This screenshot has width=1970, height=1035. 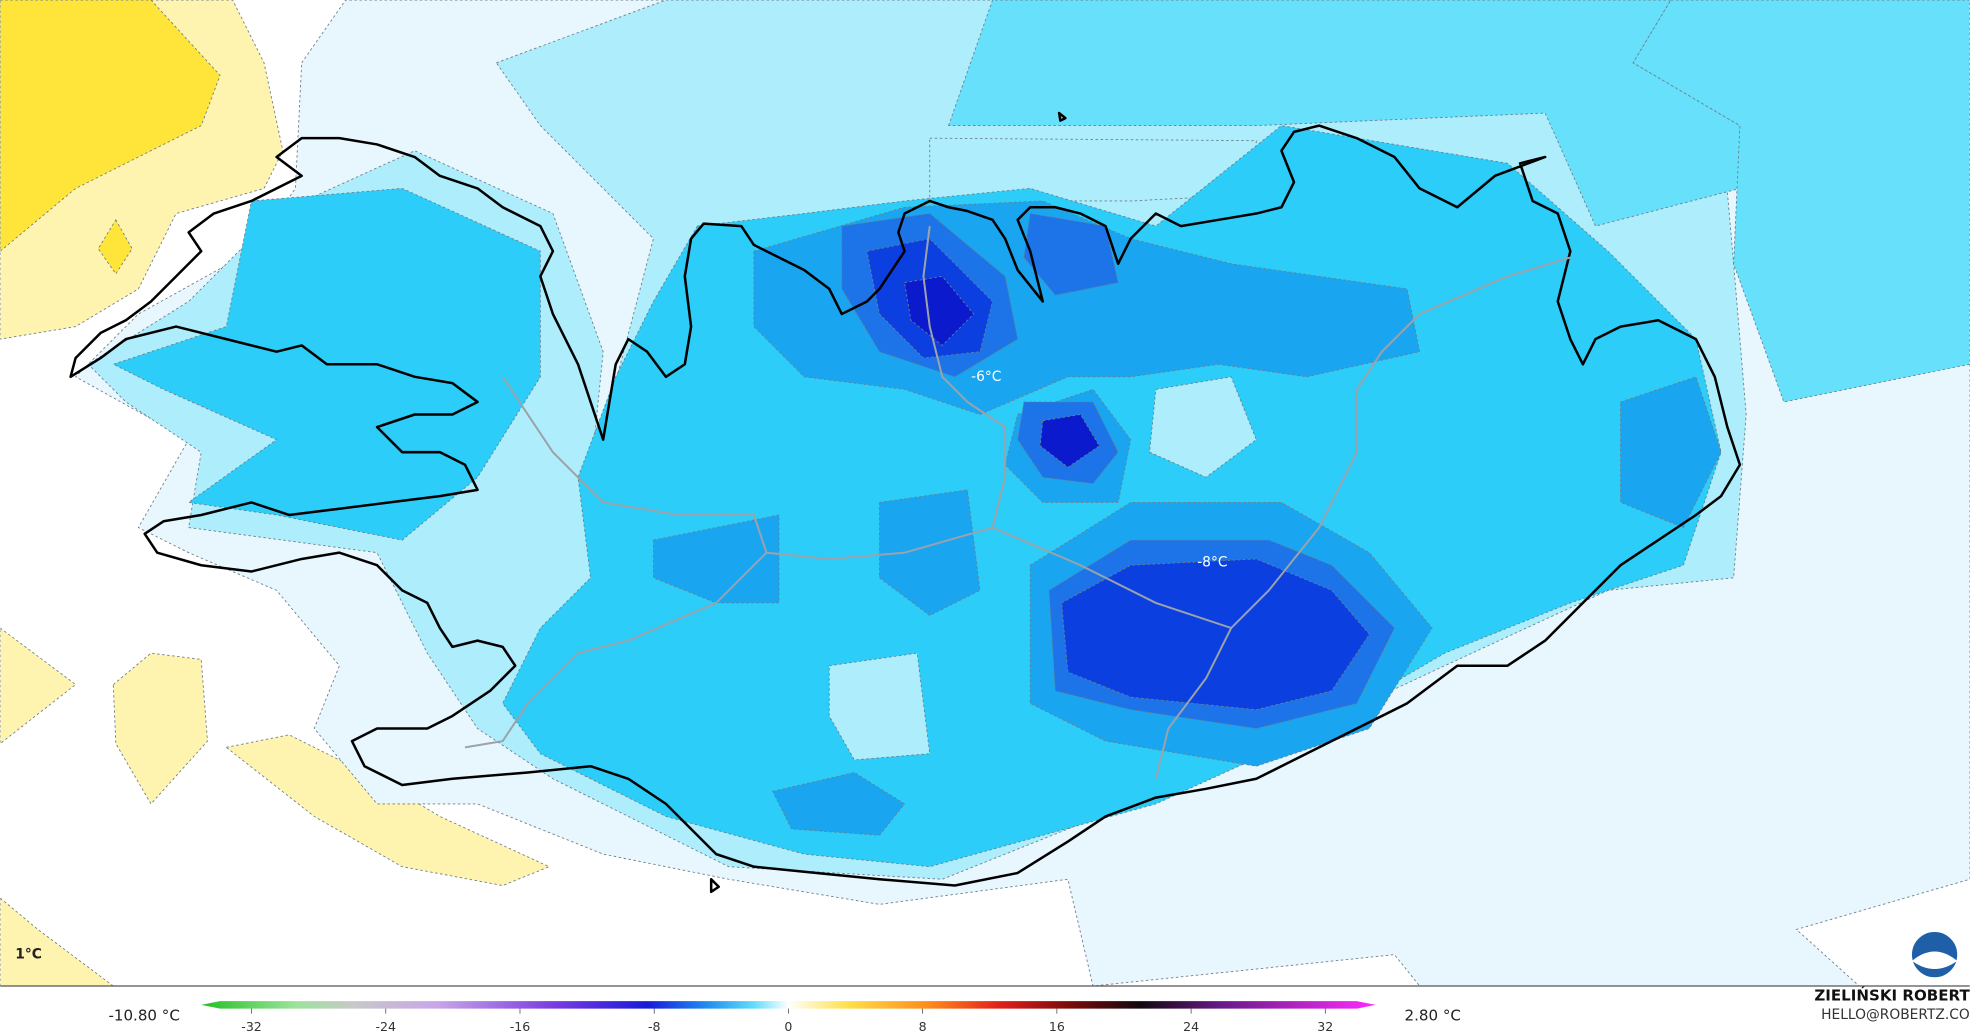 What do you see at coordinates (251, 1026) in the screenshot?
I see `legend-tick-label: -32` at bounding box center [251, 1026].